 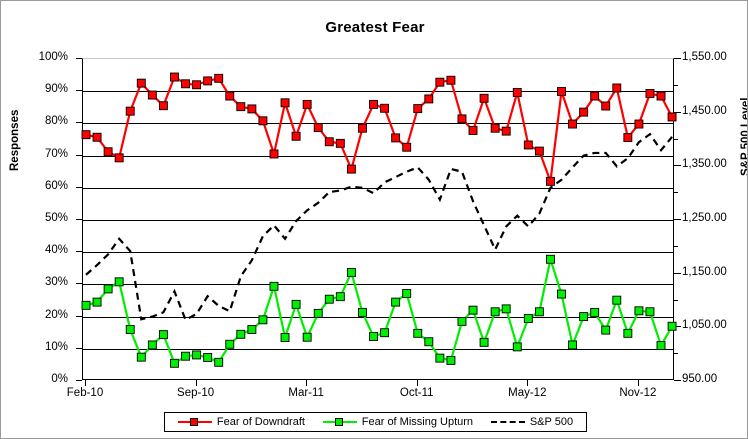 What do you see at coordinates (704, 218) in the screenshot?
I see `y-axis-right-tick-label: 1,250.00` at bounding box center [704, 218].